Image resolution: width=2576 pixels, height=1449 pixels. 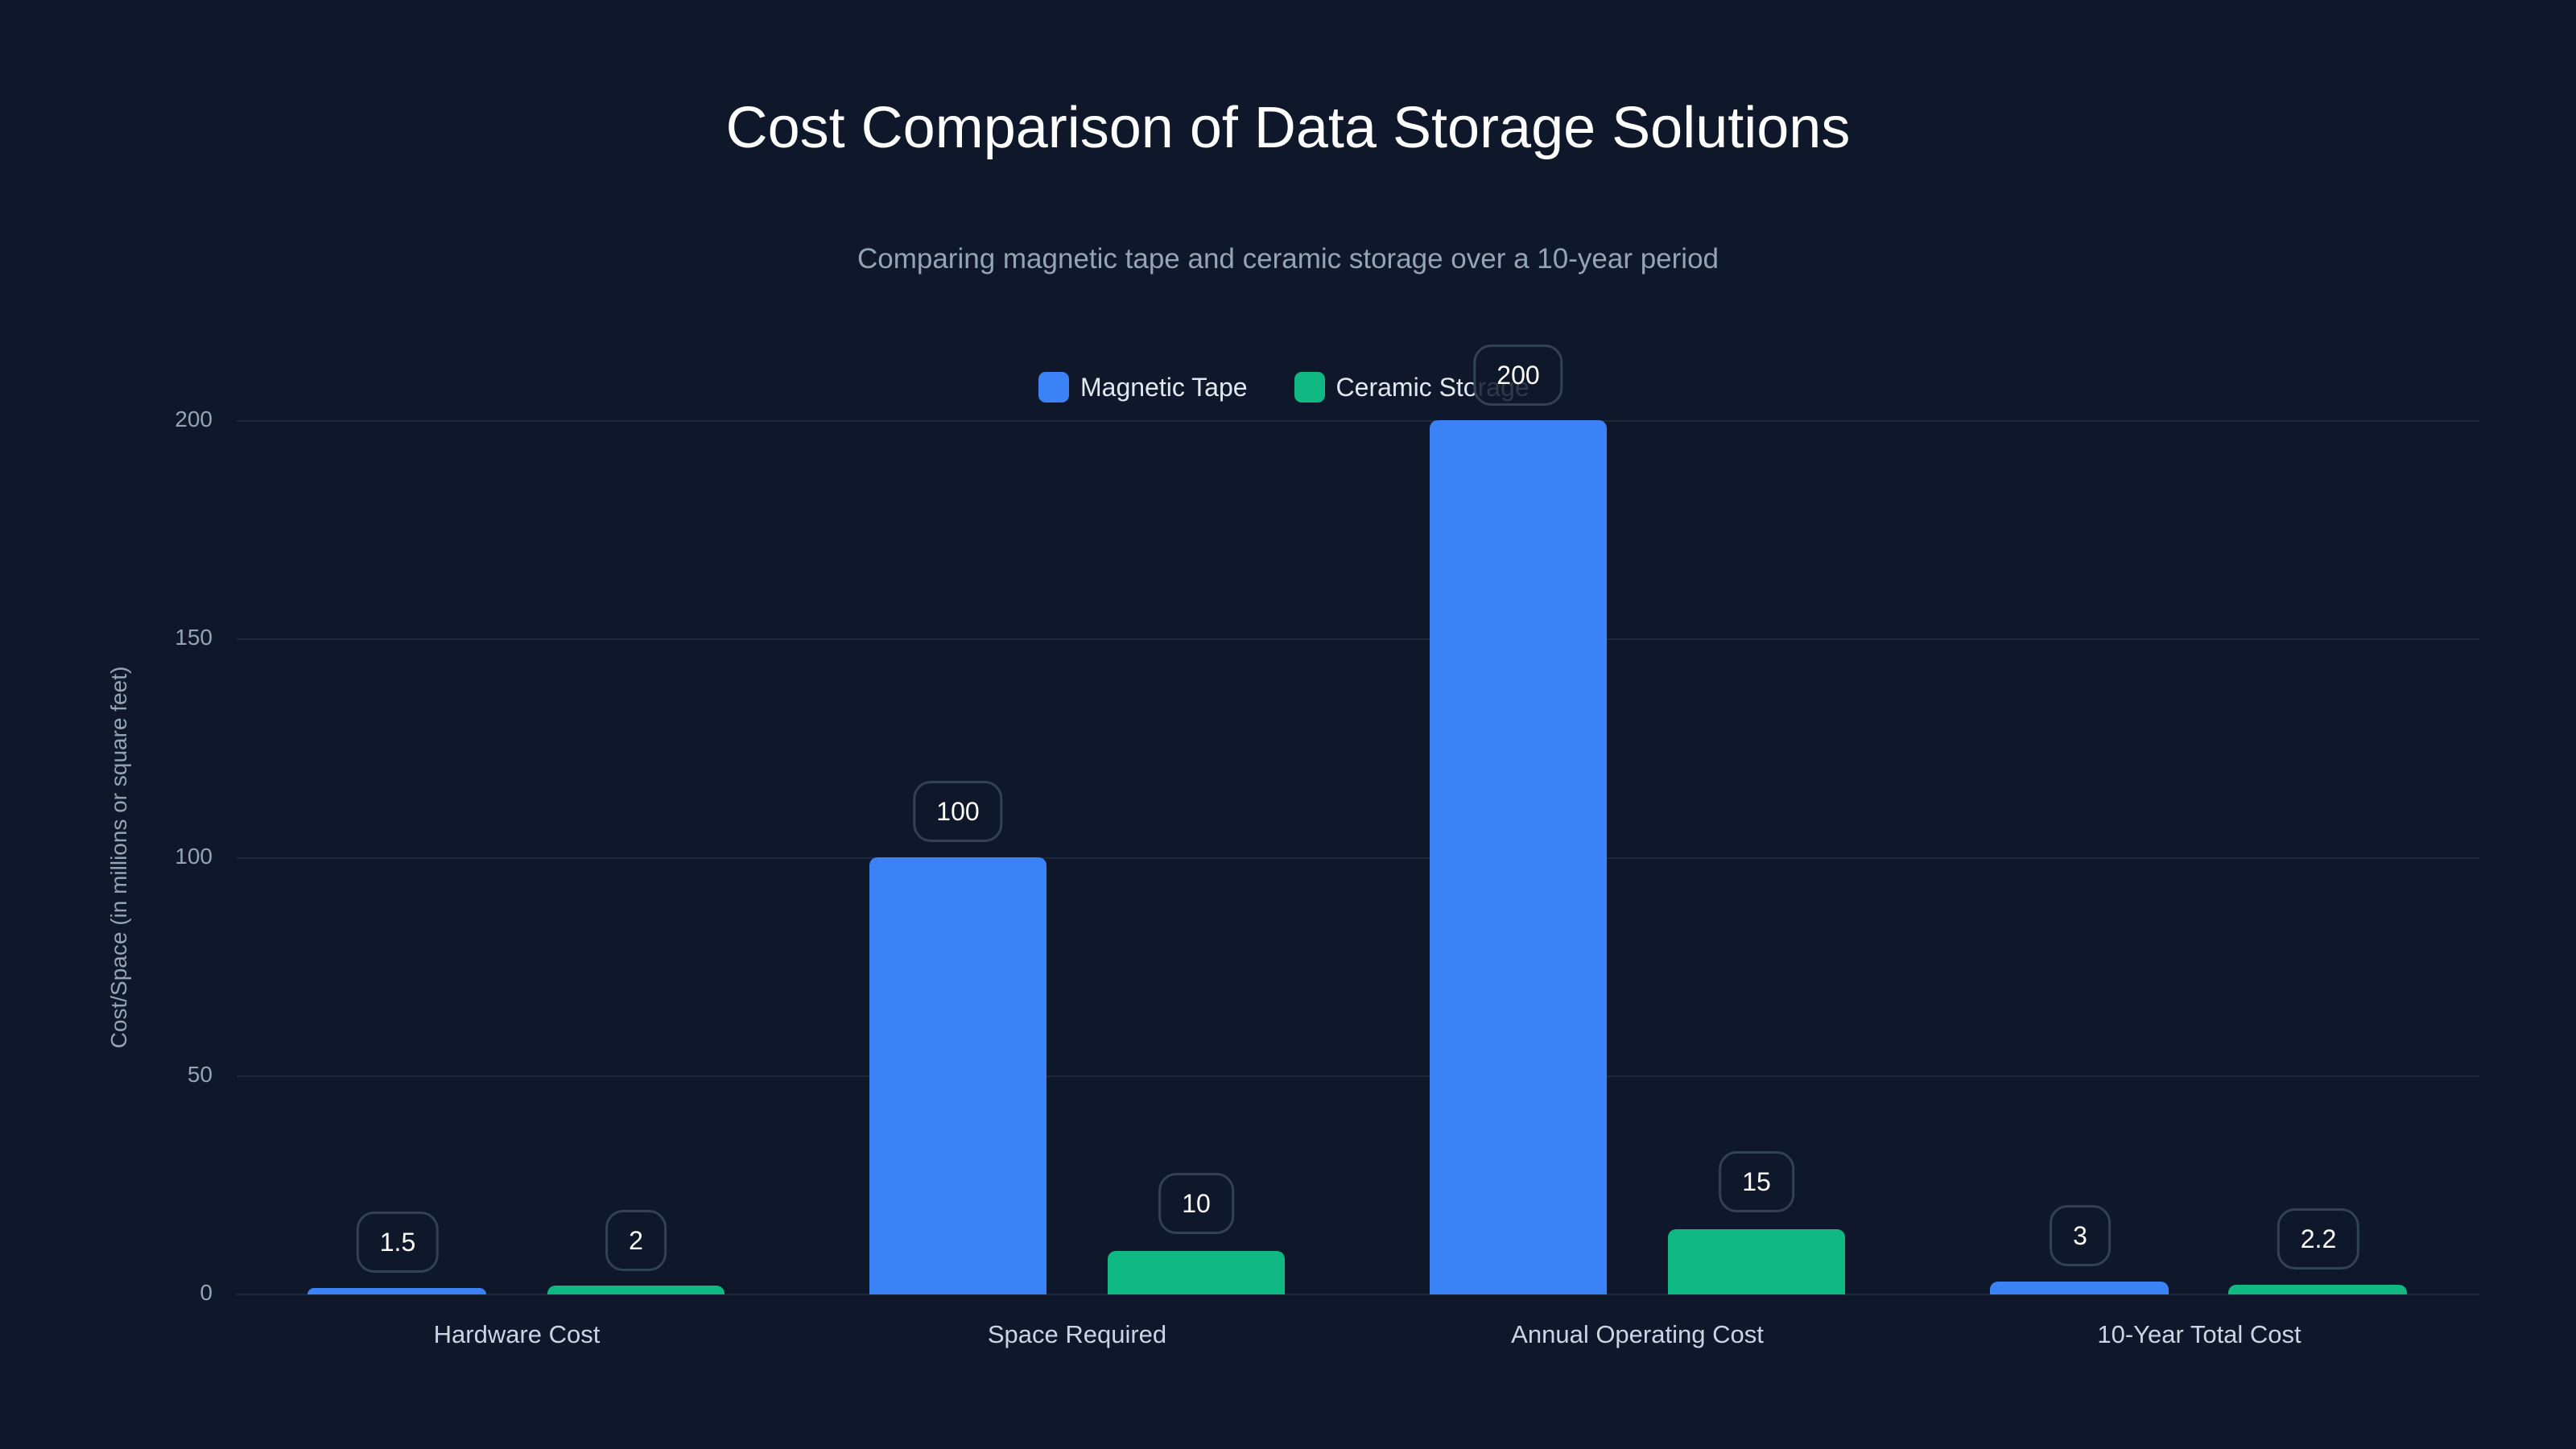 What do you see at coordinates (1196, 1272) in the screenshot?
I see `bar-space-ceramic-storage` at bounding box center [1196, 1272].